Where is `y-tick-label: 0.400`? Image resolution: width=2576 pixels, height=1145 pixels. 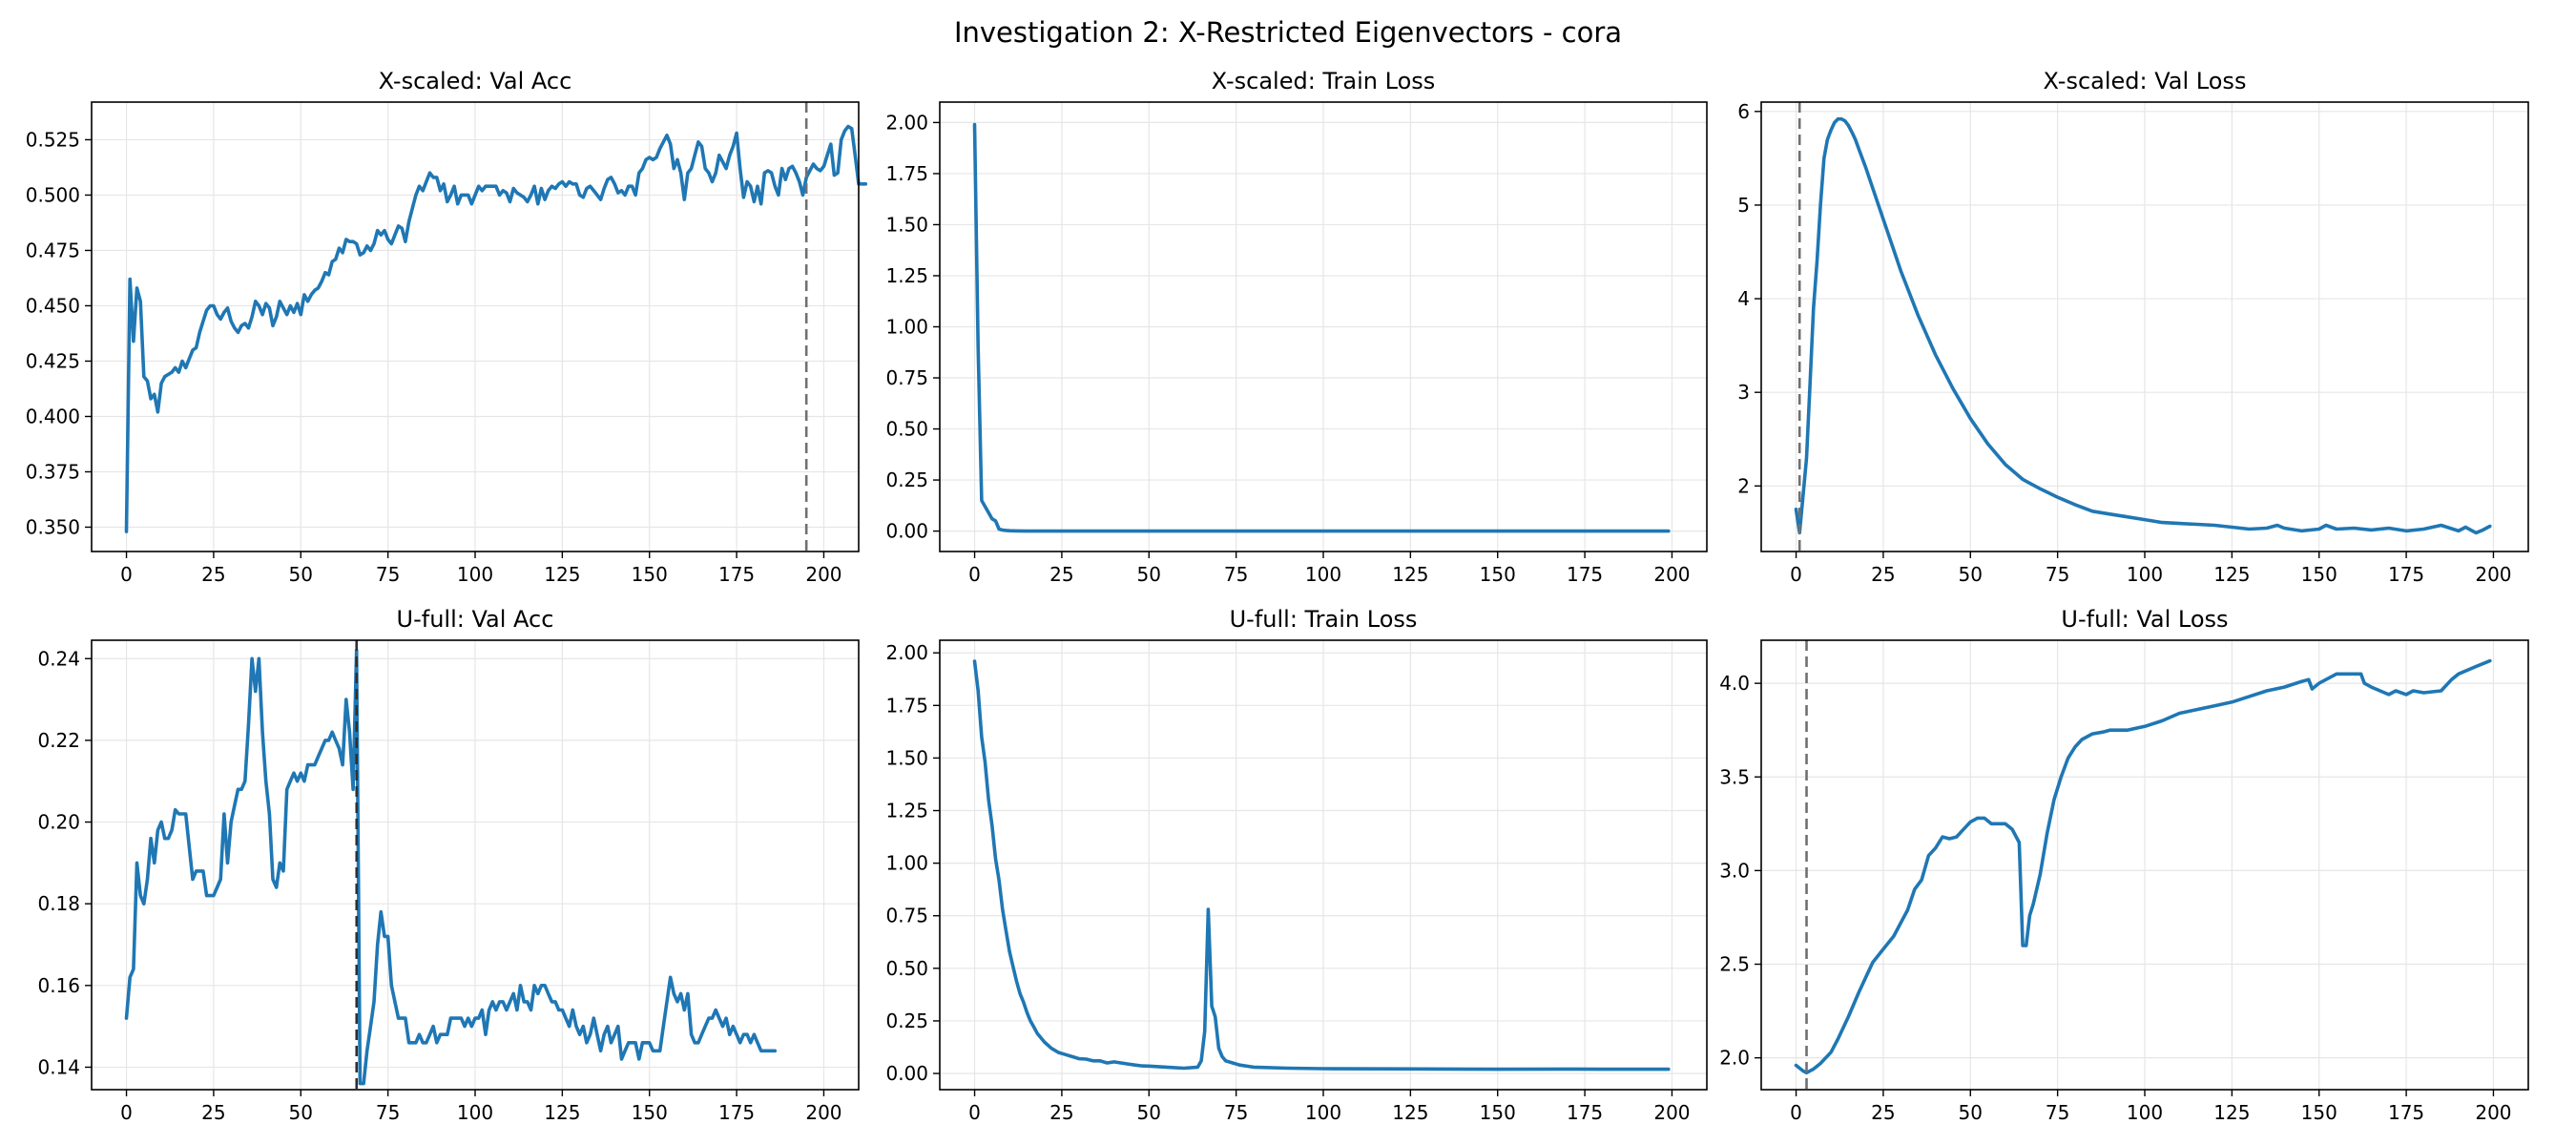 y-tick-label: 0.400 is located at coordinates (53, 416).